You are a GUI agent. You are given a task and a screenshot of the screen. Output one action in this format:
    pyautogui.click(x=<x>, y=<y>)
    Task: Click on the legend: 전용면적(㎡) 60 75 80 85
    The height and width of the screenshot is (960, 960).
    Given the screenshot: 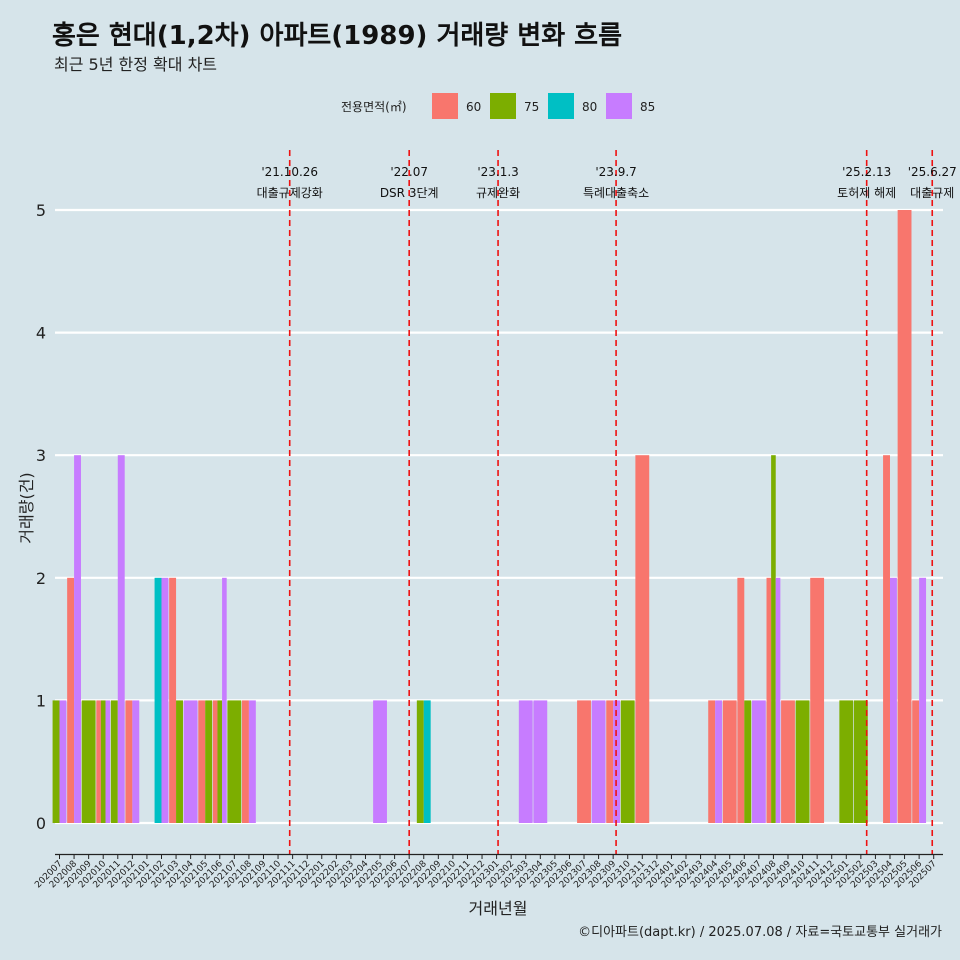 What is the action you would take?
    pyautogui.click(x=498, y=106)
    